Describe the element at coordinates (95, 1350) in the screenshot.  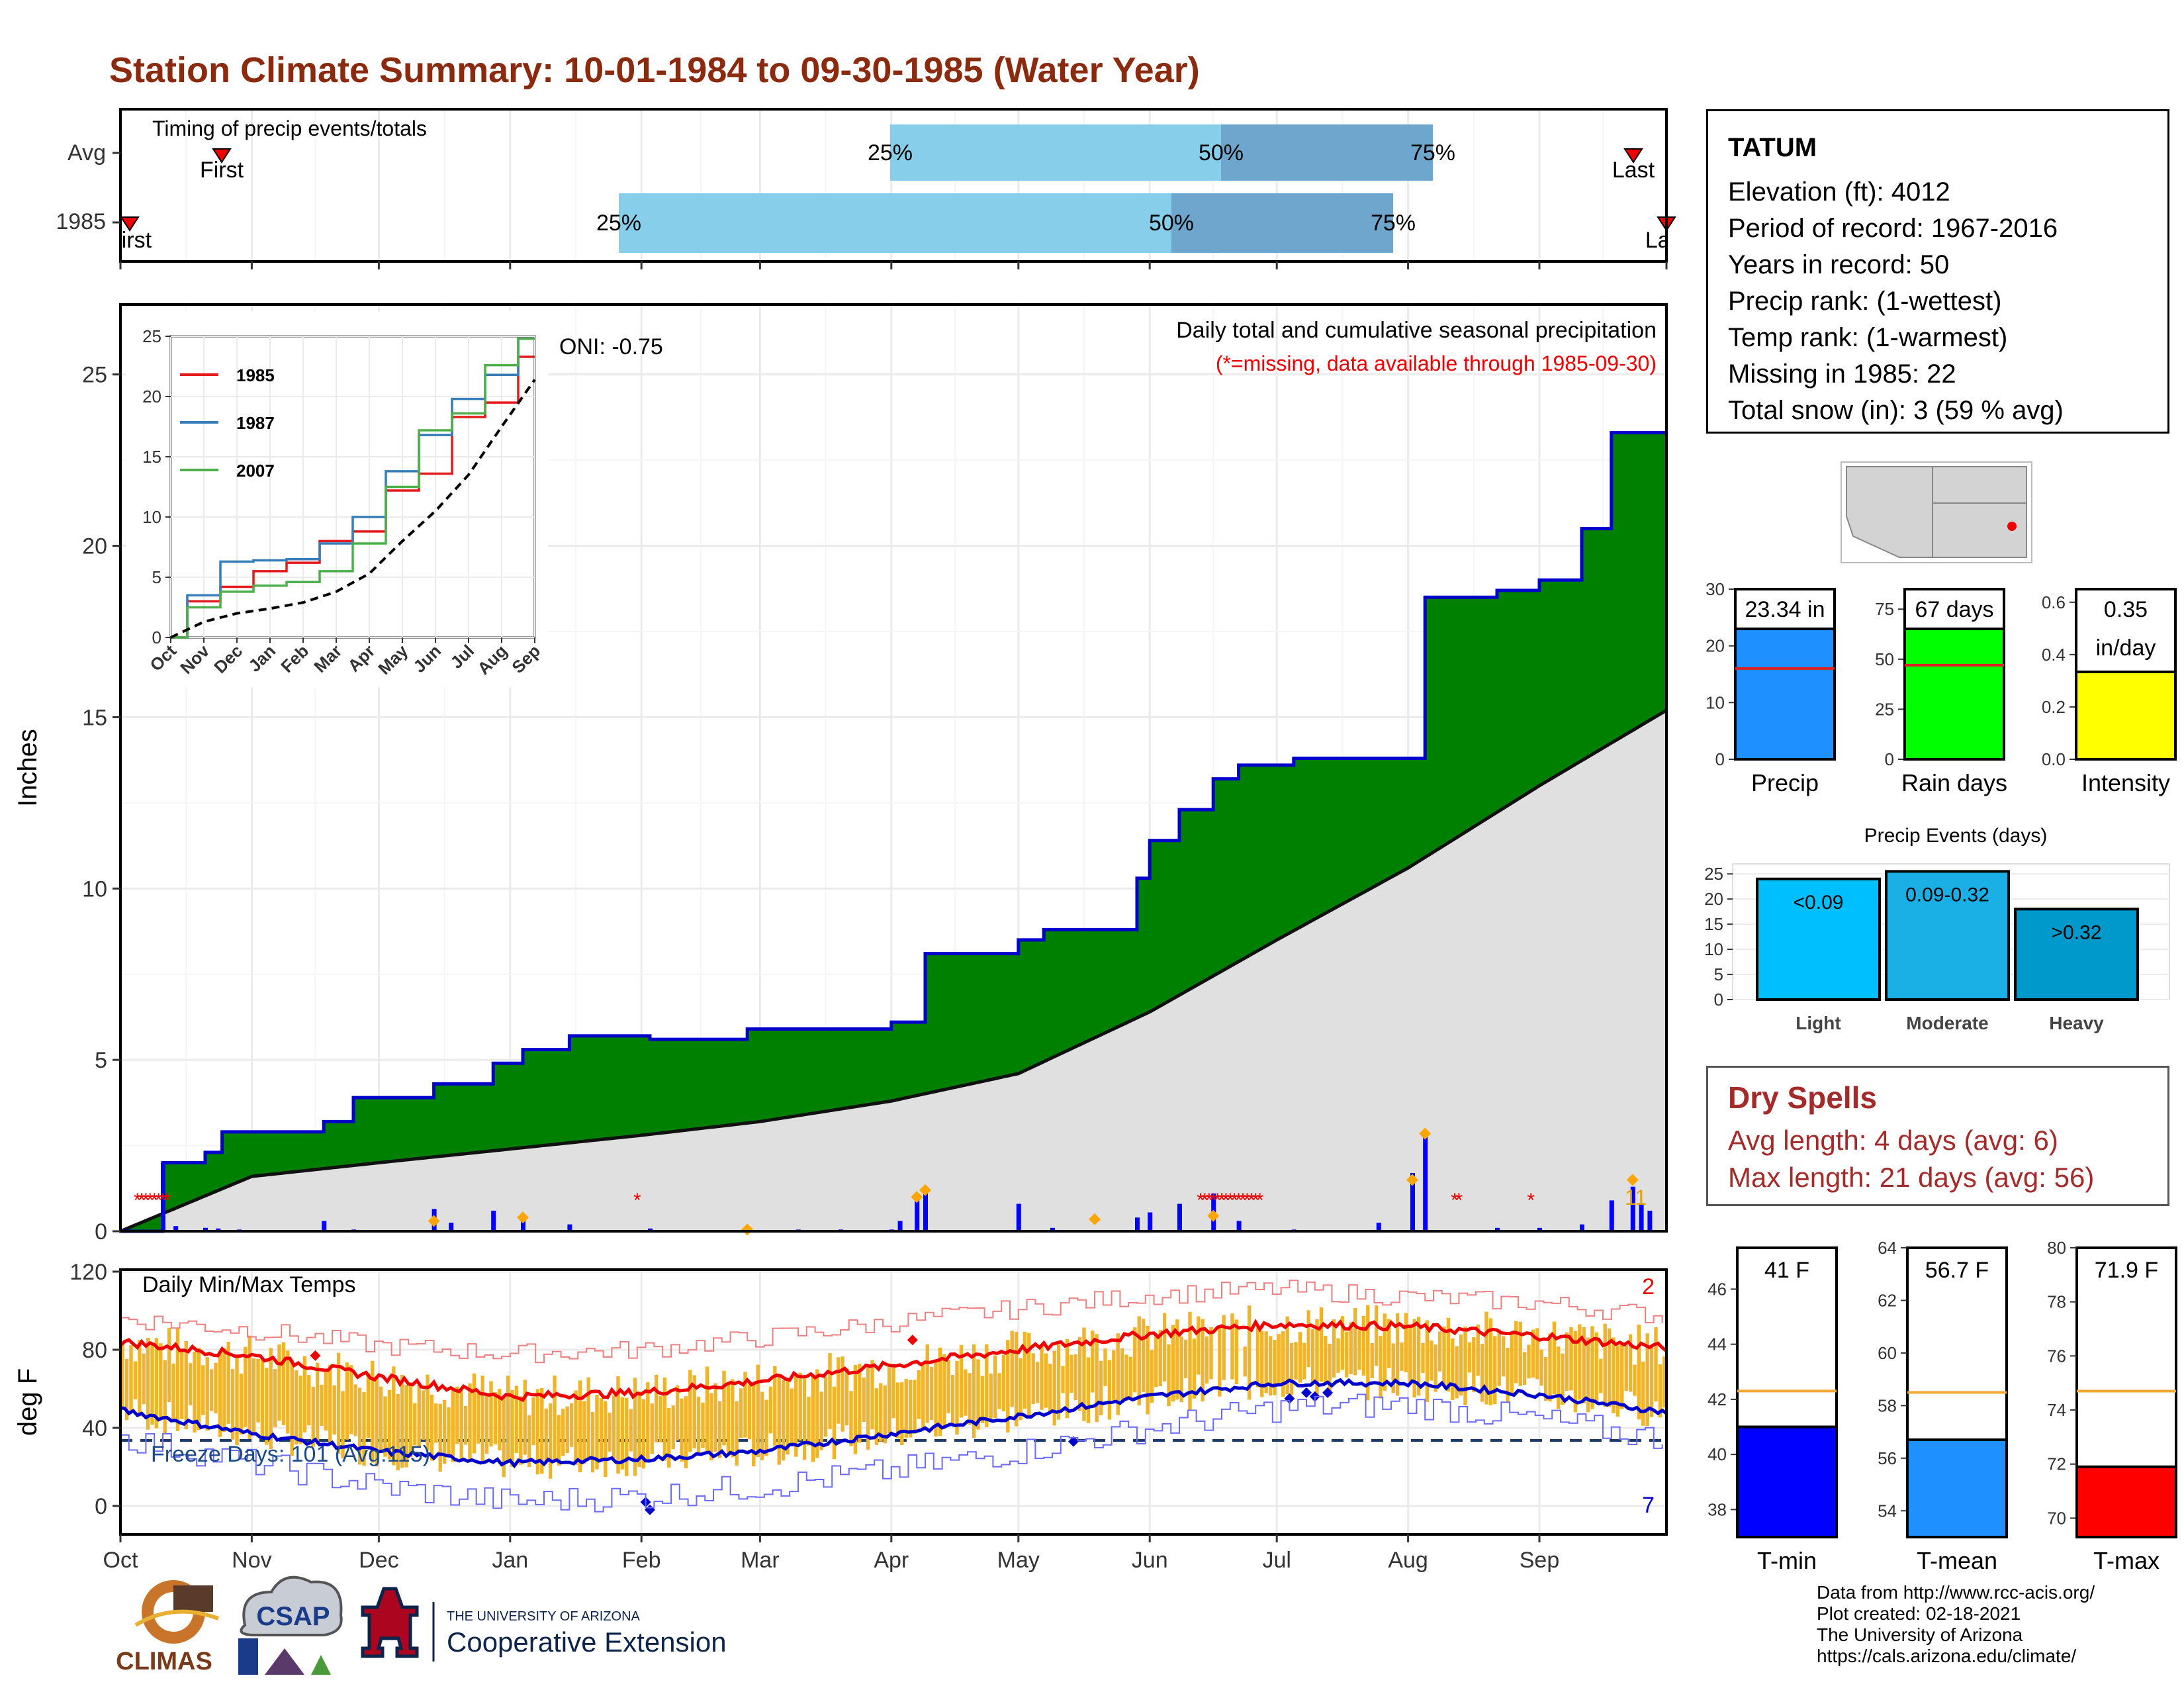
I see `temp-ytick-label: 80` at that location.